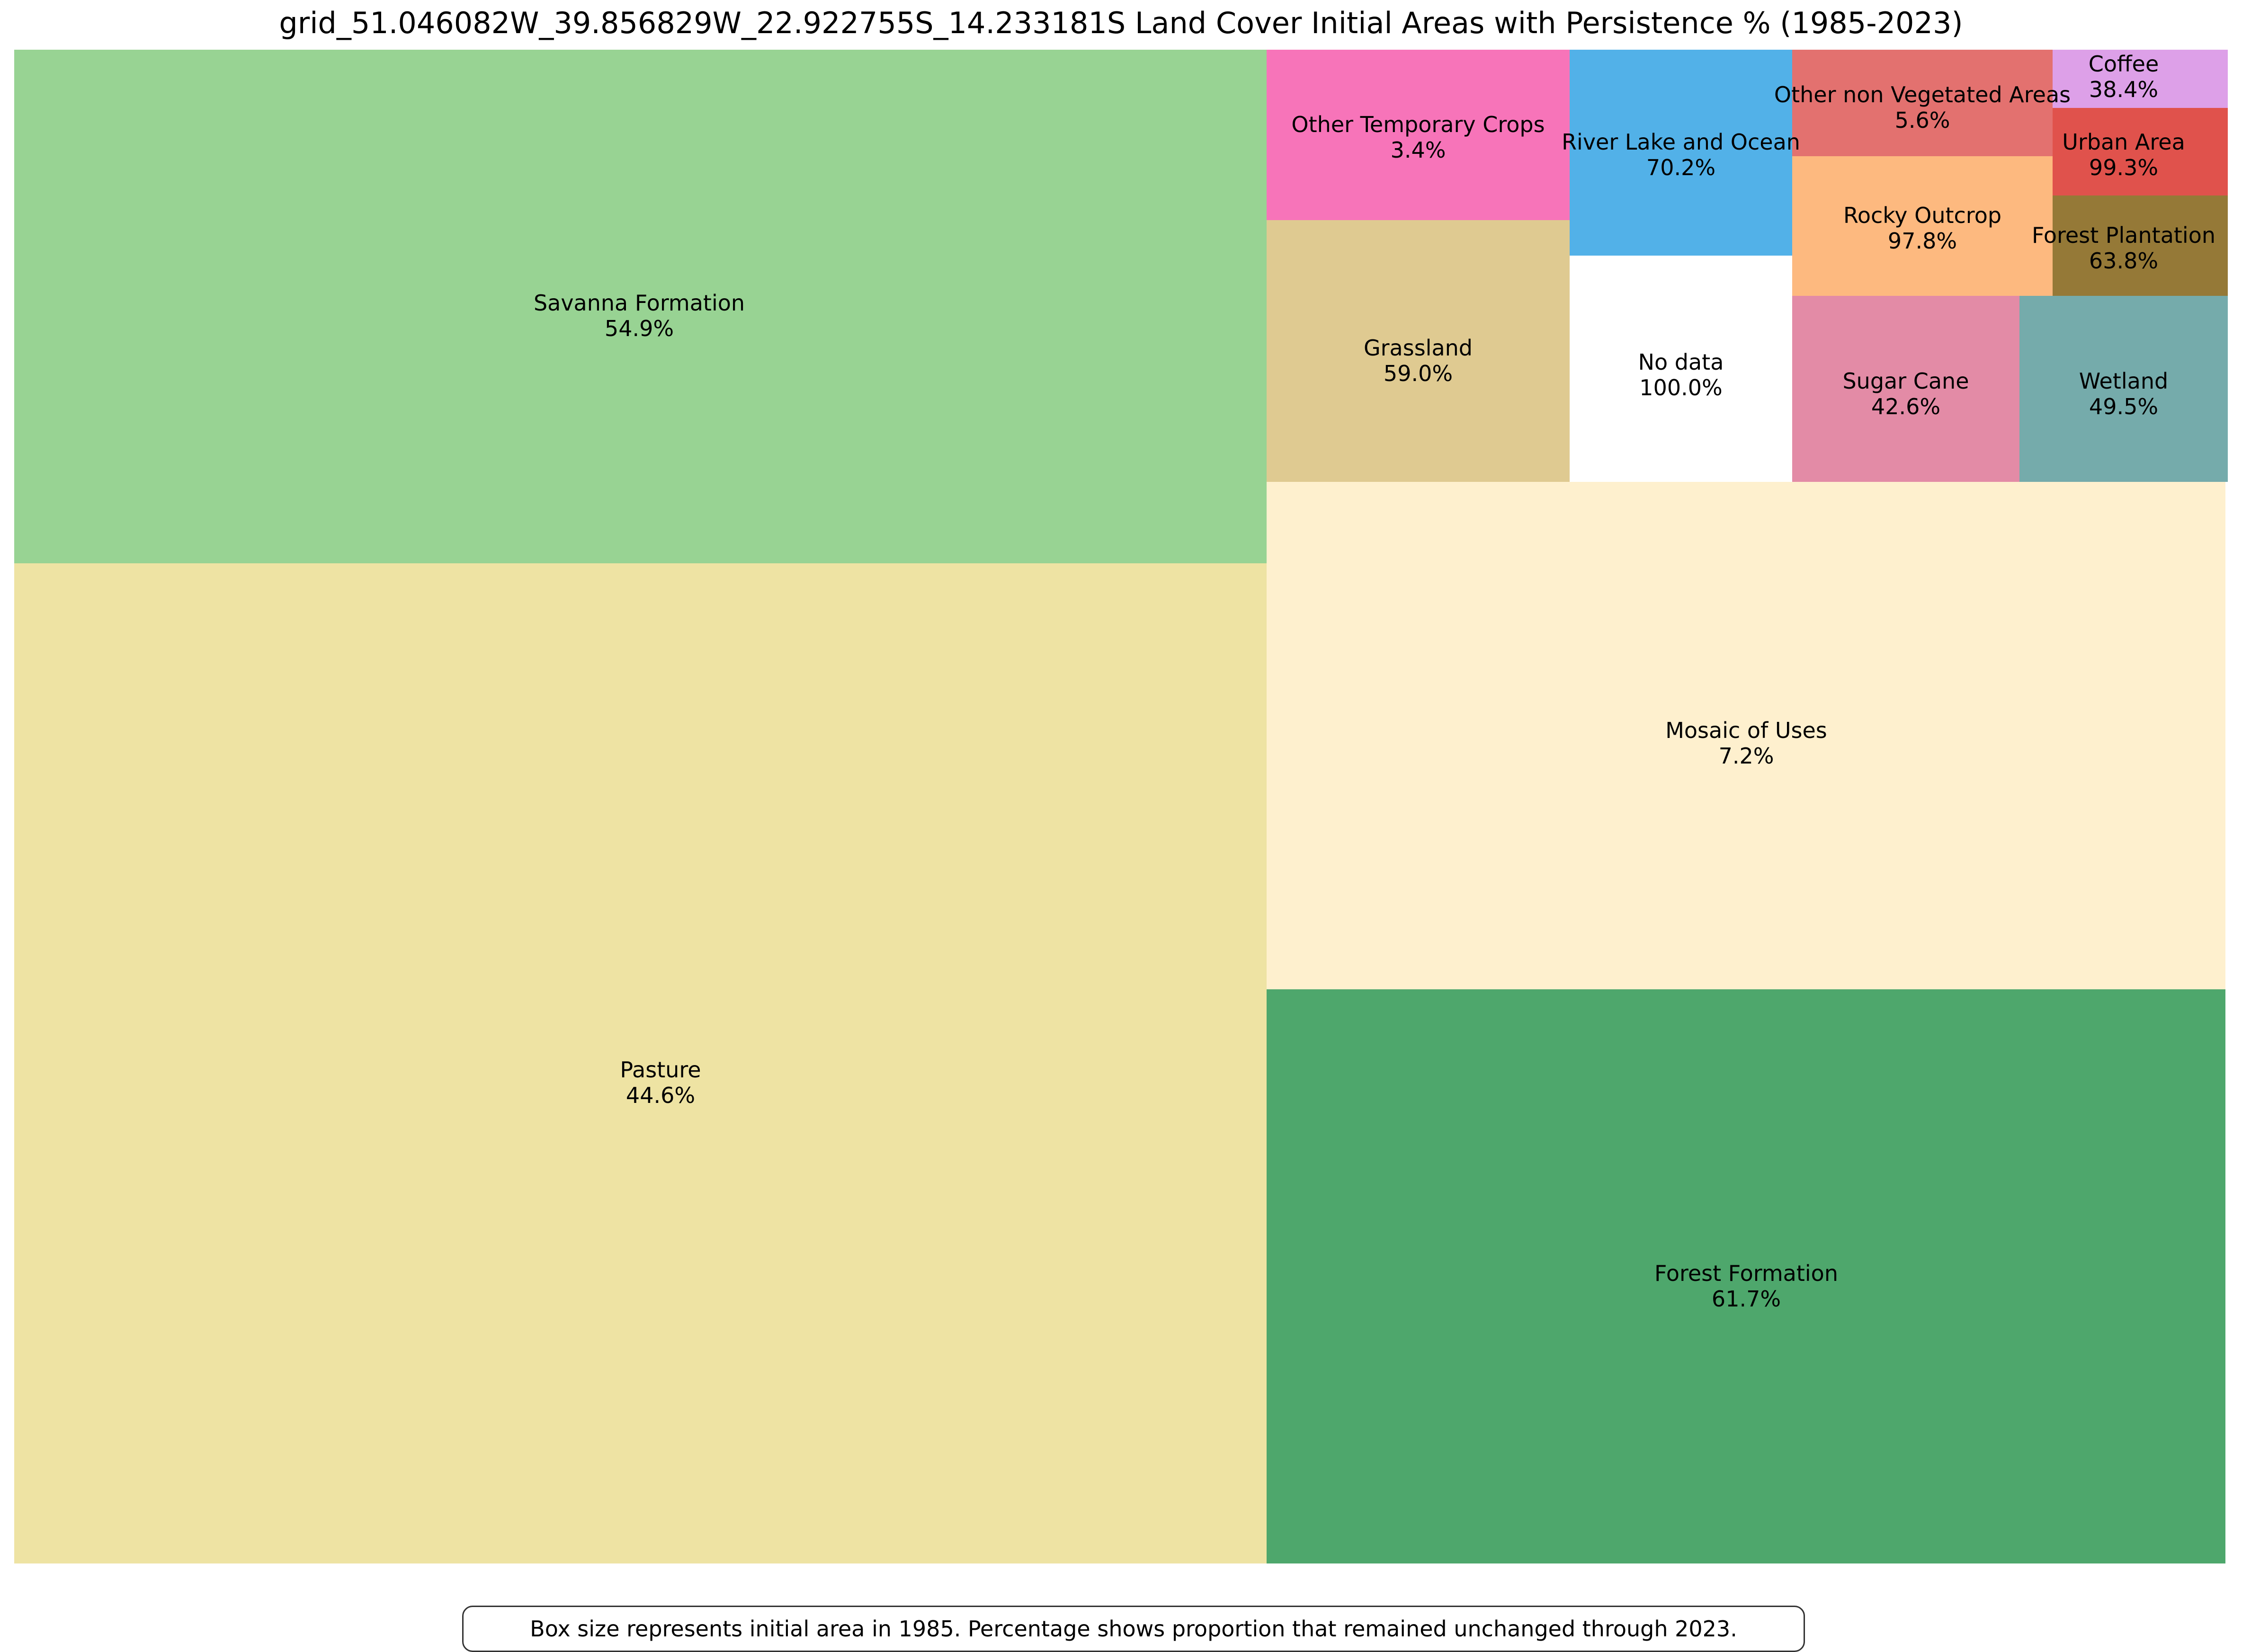 This screenshot has width=2242, height=1652. What do you see at coordinates (2123, 261) in the screenshot?
I see `treemap-value-forest-plantation: 63.8%` at bounding box center [2123, 261].